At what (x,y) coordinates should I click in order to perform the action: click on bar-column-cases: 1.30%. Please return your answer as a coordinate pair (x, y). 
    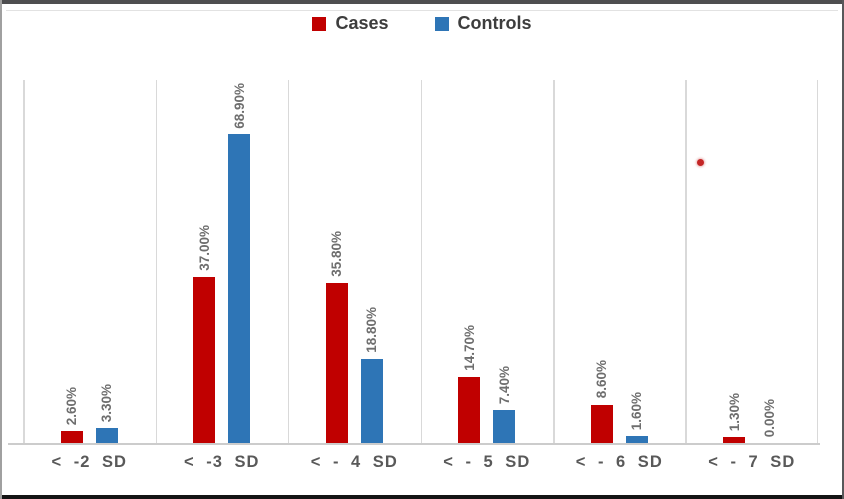
    Looking at the image, I should click on (734, 261).